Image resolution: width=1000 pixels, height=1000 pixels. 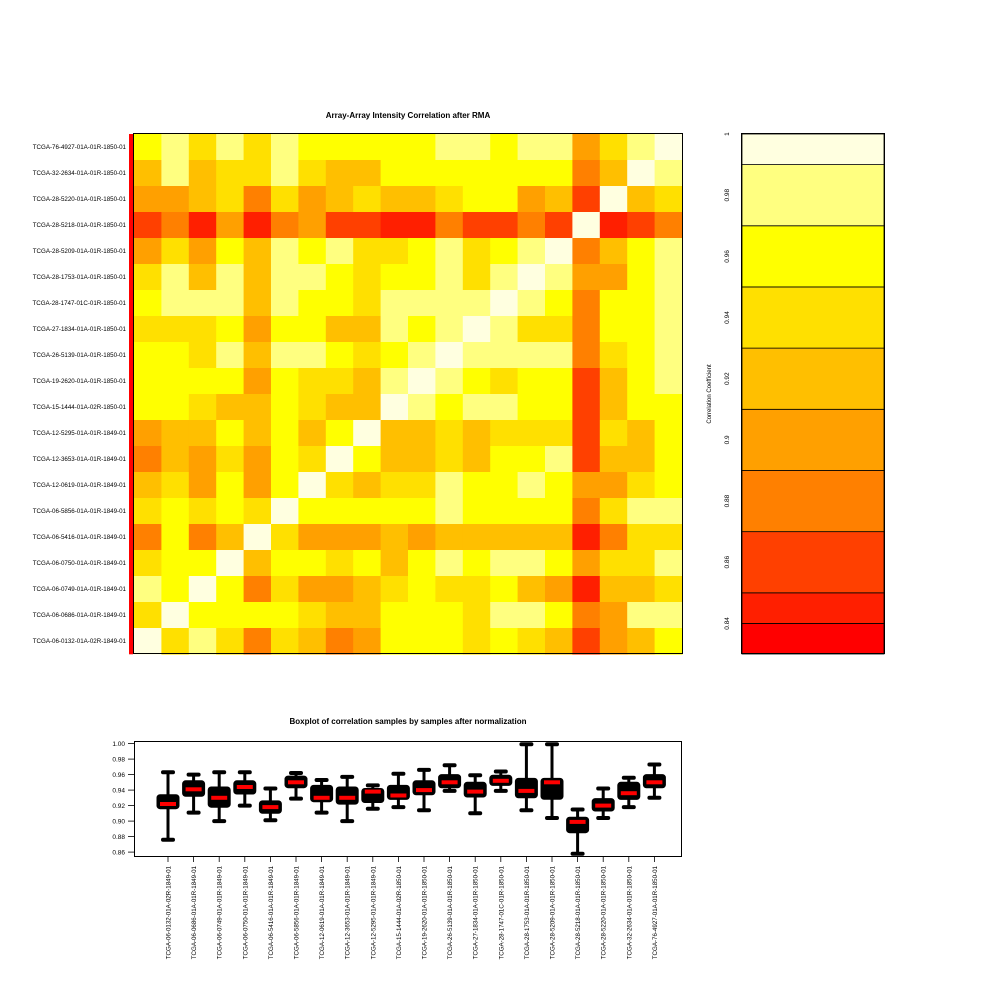 What do you see at coordinates (118, 744) in the screenshot?
I see `y-tick-label: 1.00` at bounding box center [118, 744].